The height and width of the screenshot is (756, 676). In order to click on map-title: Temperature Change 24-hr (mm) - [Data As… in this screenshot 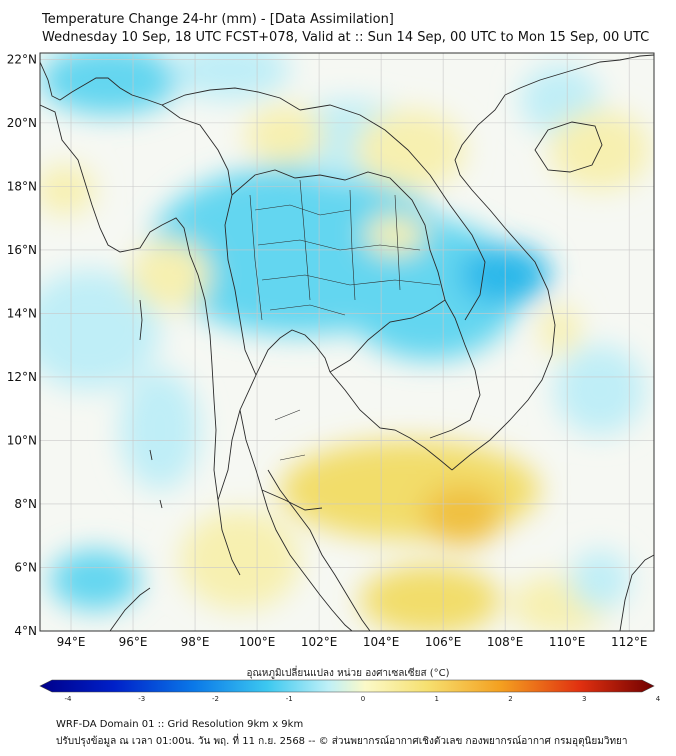, I will do `click(218, 19)`.